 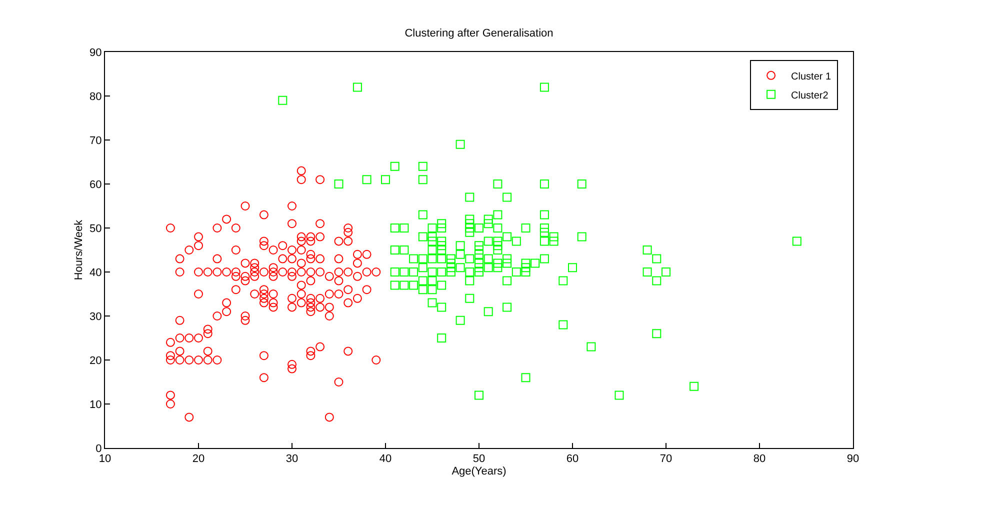 I want to click on x-axis-title: Age(Years), so click(x=479, y=471).